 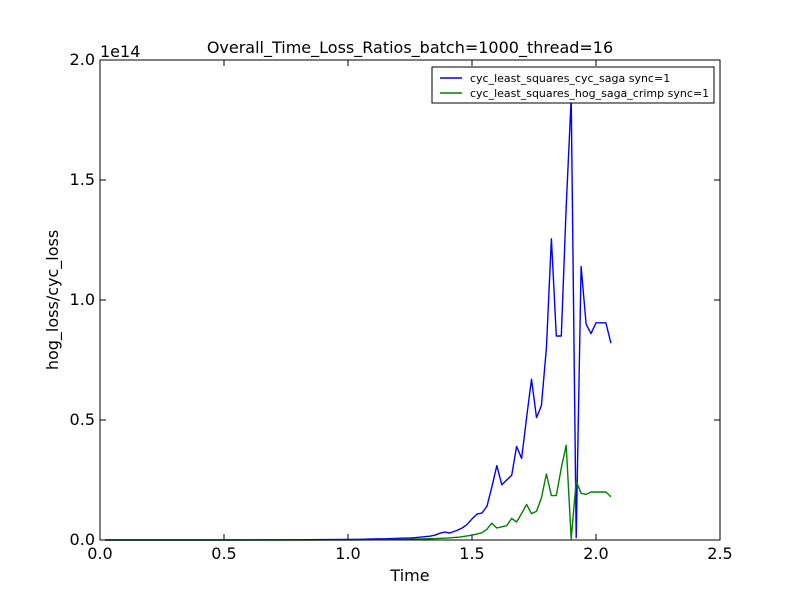 I want to click on y-axis-label: hog_loss/cyc_loss, so click(x=53, y=300).